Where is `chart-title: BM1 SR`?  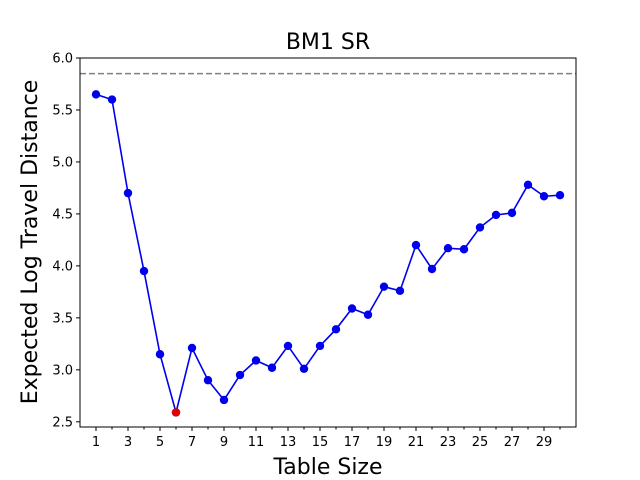 chart-title: BM1 SR is located at coordinates (328, 42).